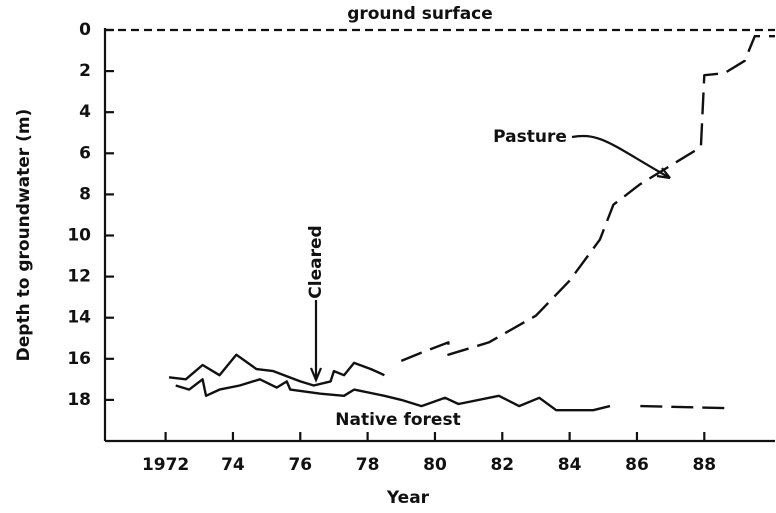 This screenshot has height=513, width=776. Describe the element at coordinates (502, 465) in the screenshot. I see `x-tick-label: 82` at that location.